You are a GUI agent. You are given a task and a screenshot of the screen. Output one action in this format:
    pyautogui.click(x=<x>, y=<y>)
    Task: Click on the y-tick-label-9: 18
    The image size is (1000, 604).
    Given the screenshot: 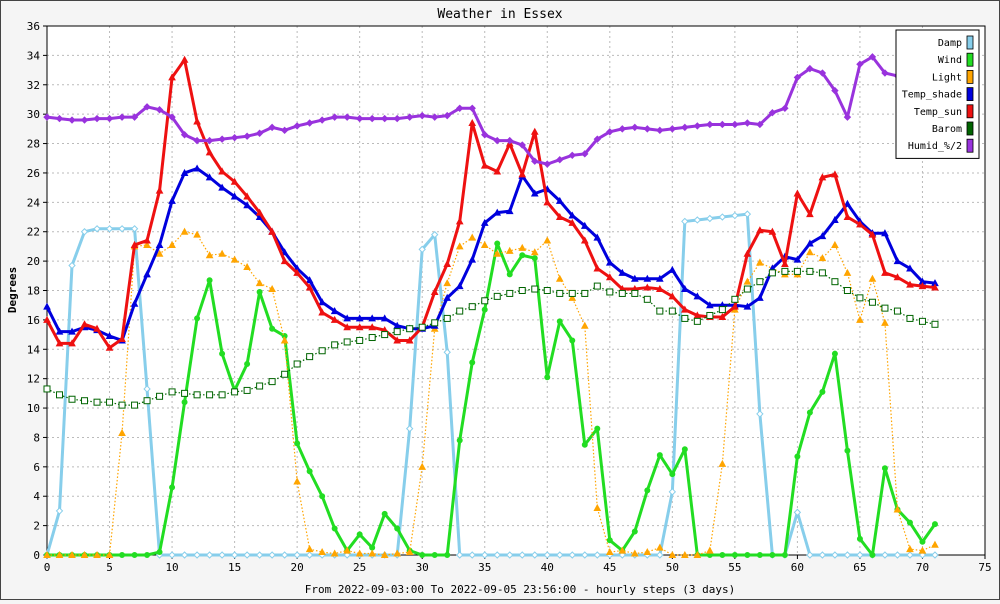 What is the action you would take?
    pyautogui.click(x=33, y=291)
    